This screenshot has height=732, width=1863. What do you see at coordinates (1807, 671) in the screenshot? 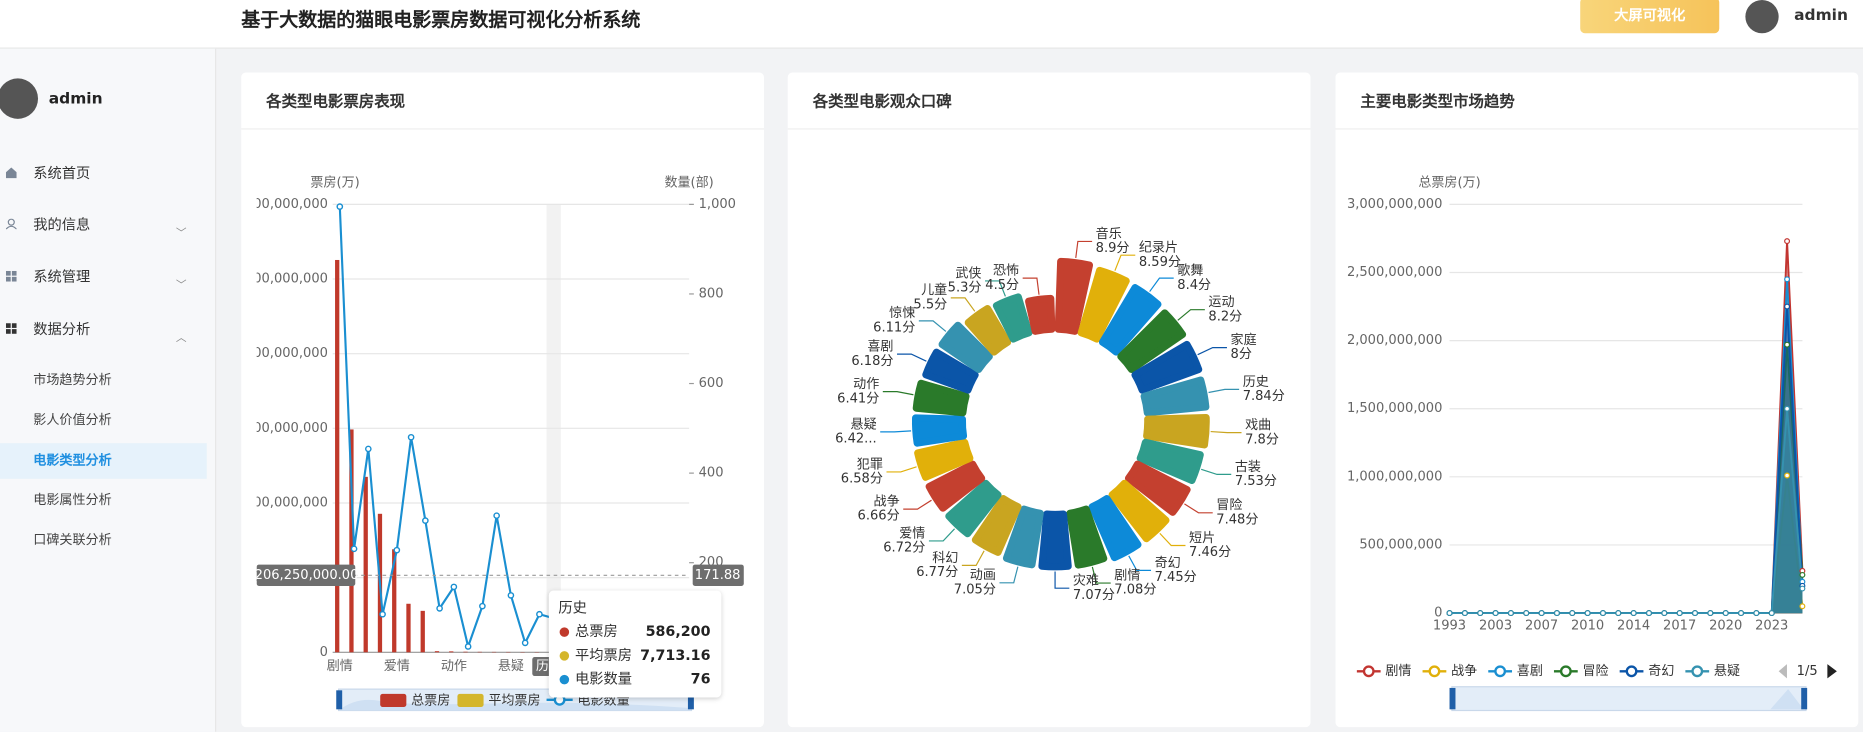
I see `pager-label: 1/5` at bounding box center [1807, 671].